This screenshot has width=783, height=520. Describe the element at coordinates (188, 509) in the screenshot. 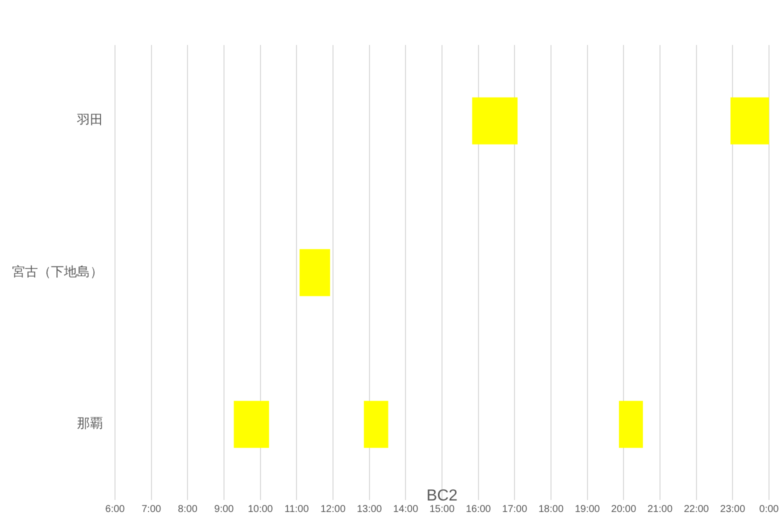

I see `x-tick-label: 8:00` at that location.